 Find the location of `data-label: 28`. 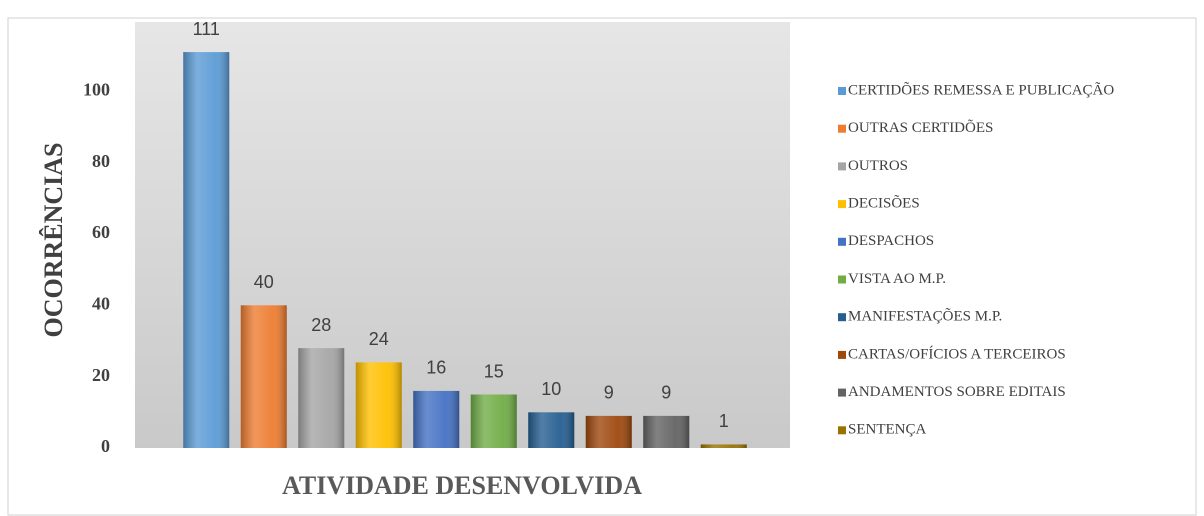

data-label: 28 is located at coordinates (321, 325).